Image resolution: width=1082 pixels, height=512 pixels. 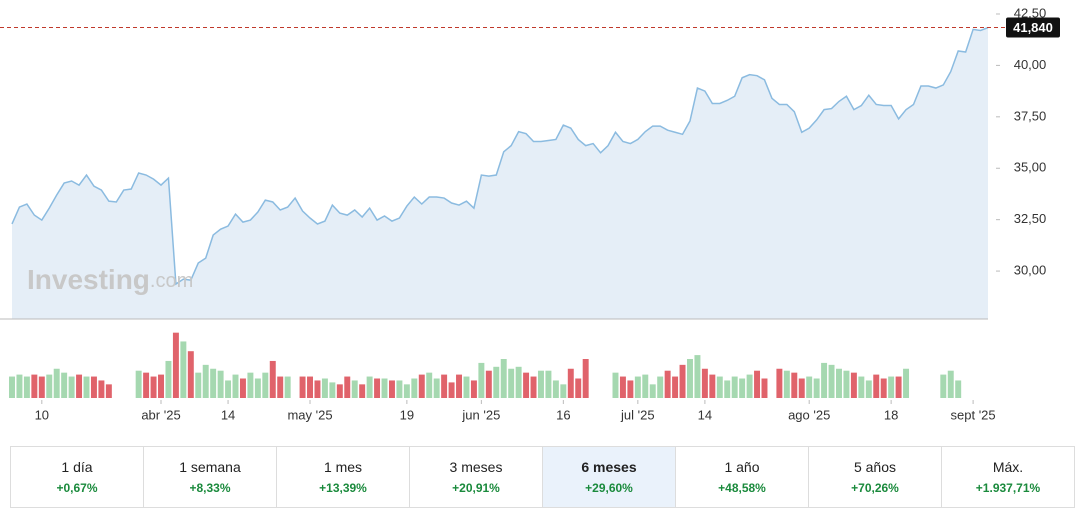 I want to click on period-button: 1 semana +8,33%, so click(x=210, y=477).